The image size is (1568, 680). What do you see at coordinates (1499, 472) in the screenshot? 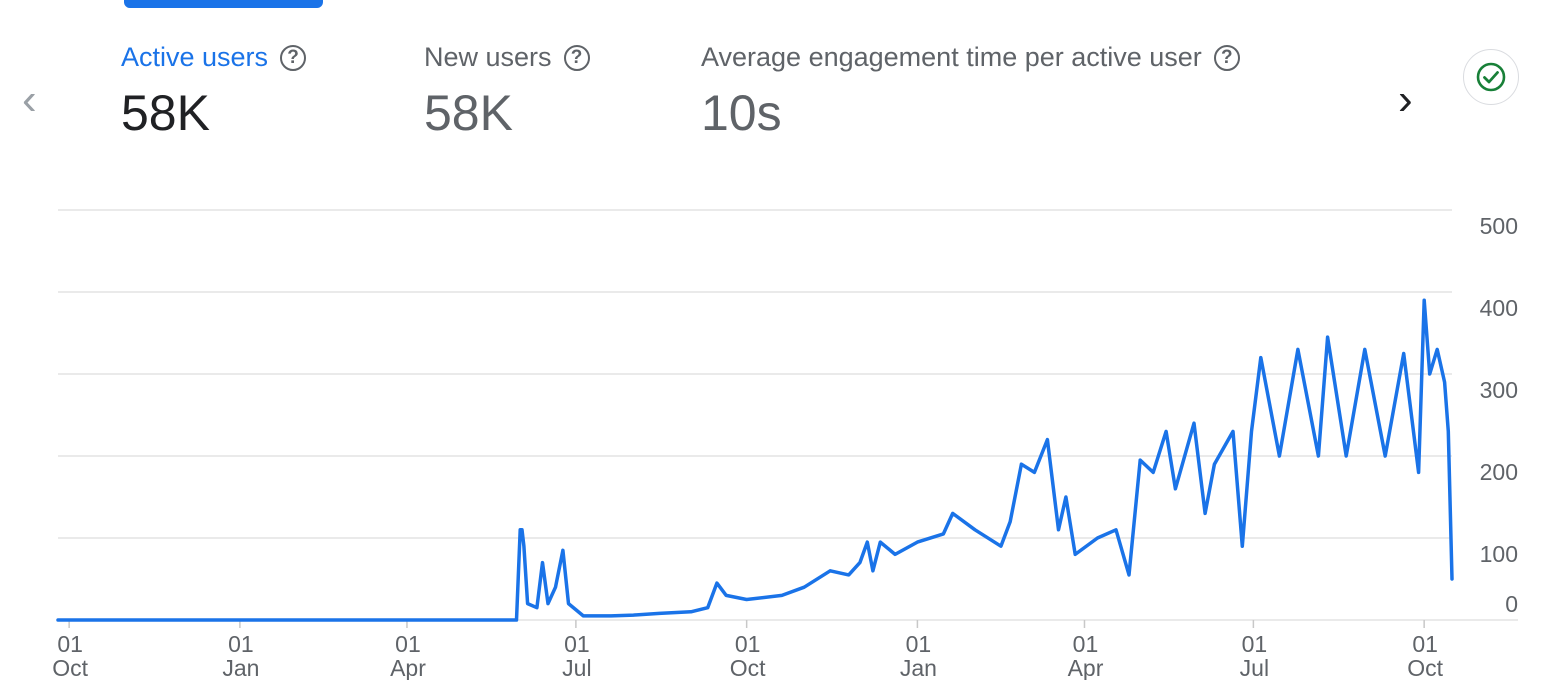
I see `y-tick-label: 200` at bounding box center [1499, 472].